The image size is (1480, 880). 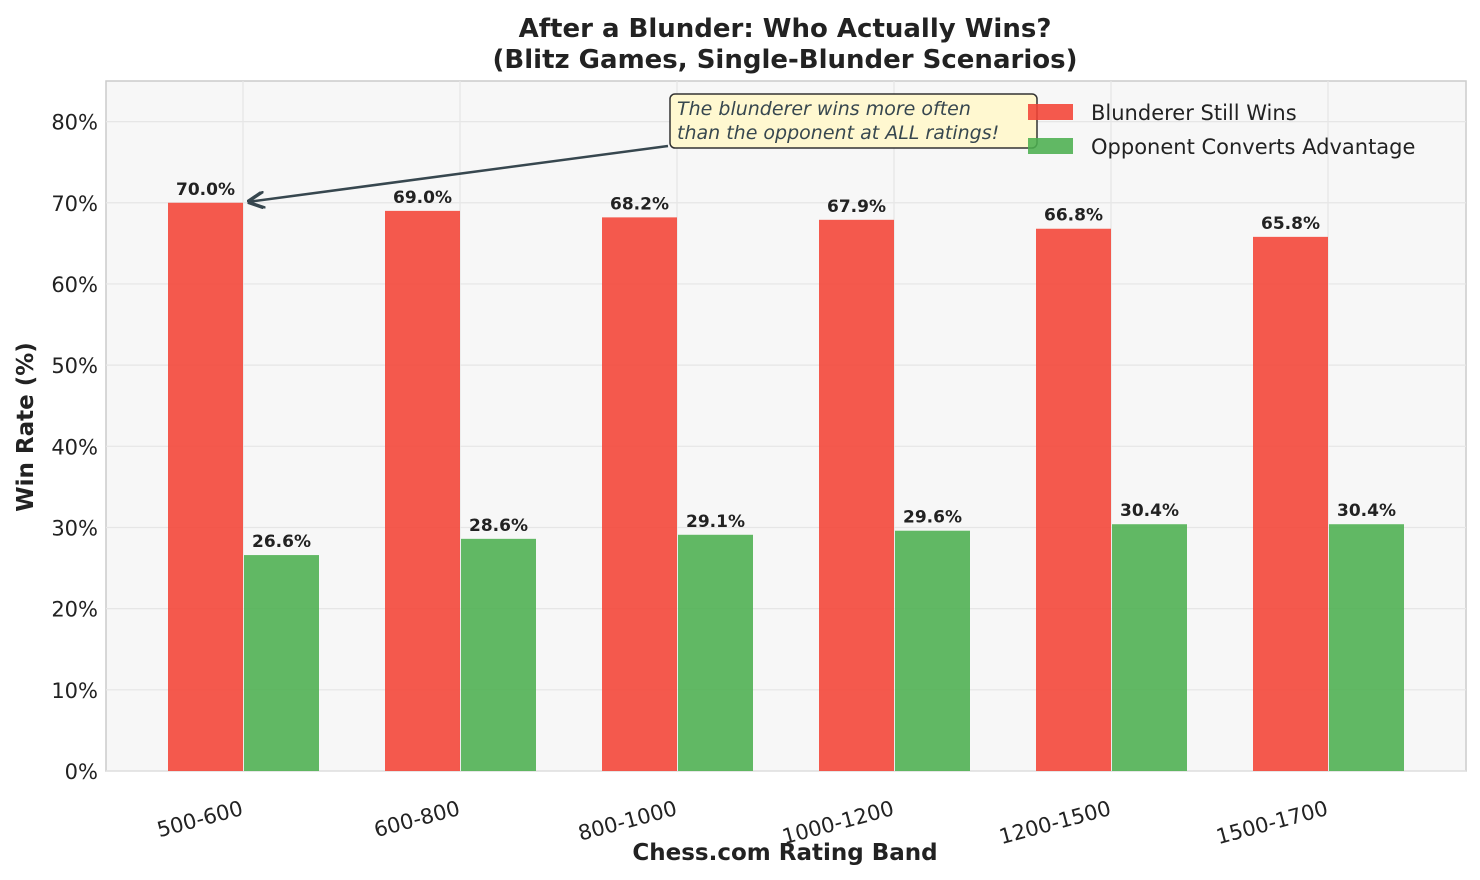 I want to click on bar-value-label: 29.6%, so click(x=932, y=518).